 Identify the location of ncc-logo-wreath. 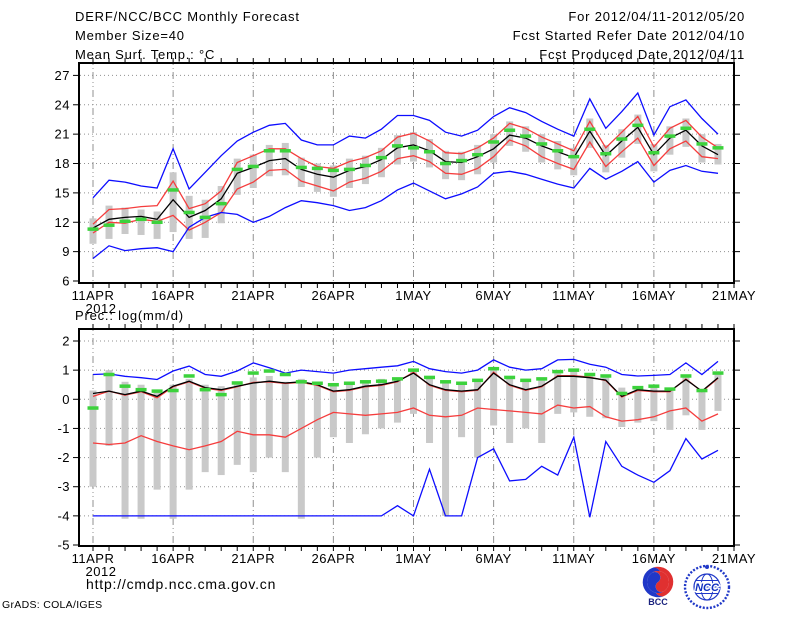
(707, 587).